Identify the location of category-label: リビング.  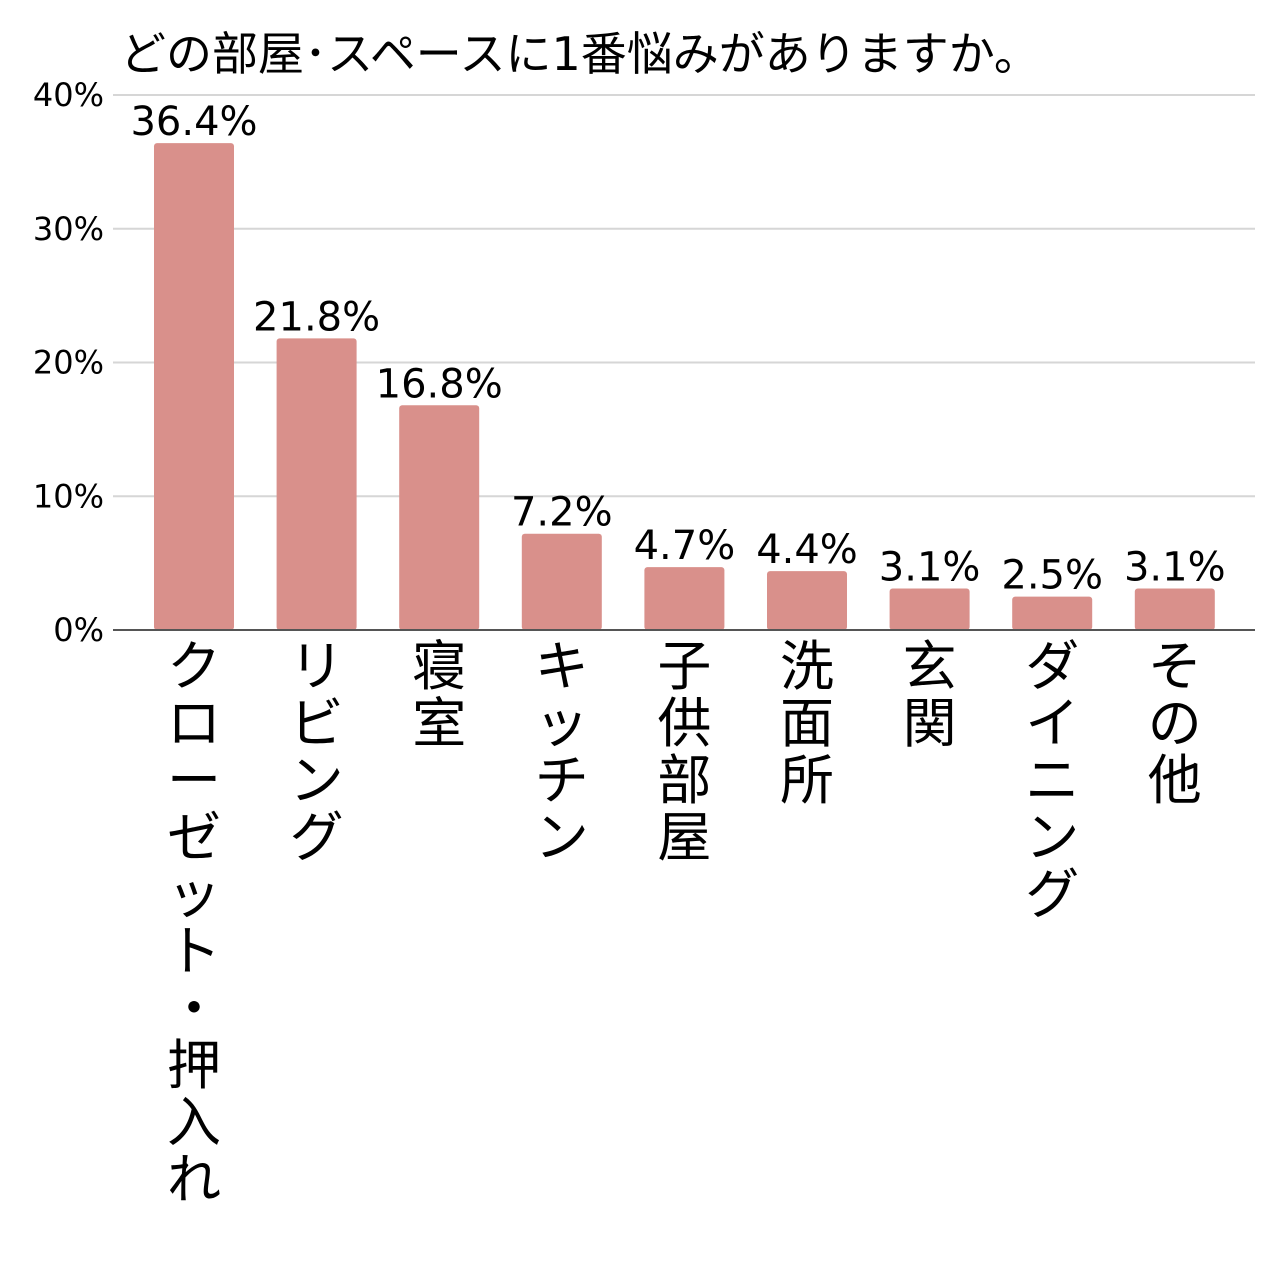
(317, 752).